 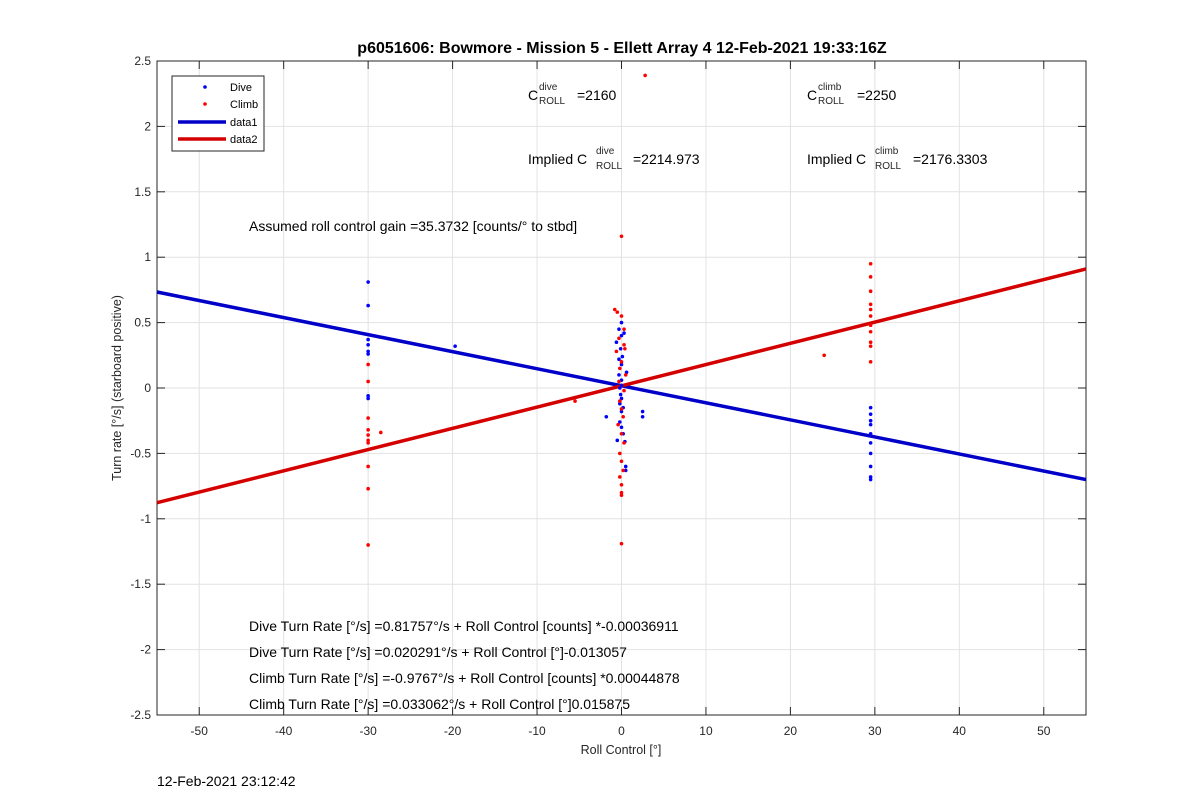 What do you see at coordinates (140, 584) in the screenshot?
I see `y-tick-label: -1.5` at bounding box center [140, 584].